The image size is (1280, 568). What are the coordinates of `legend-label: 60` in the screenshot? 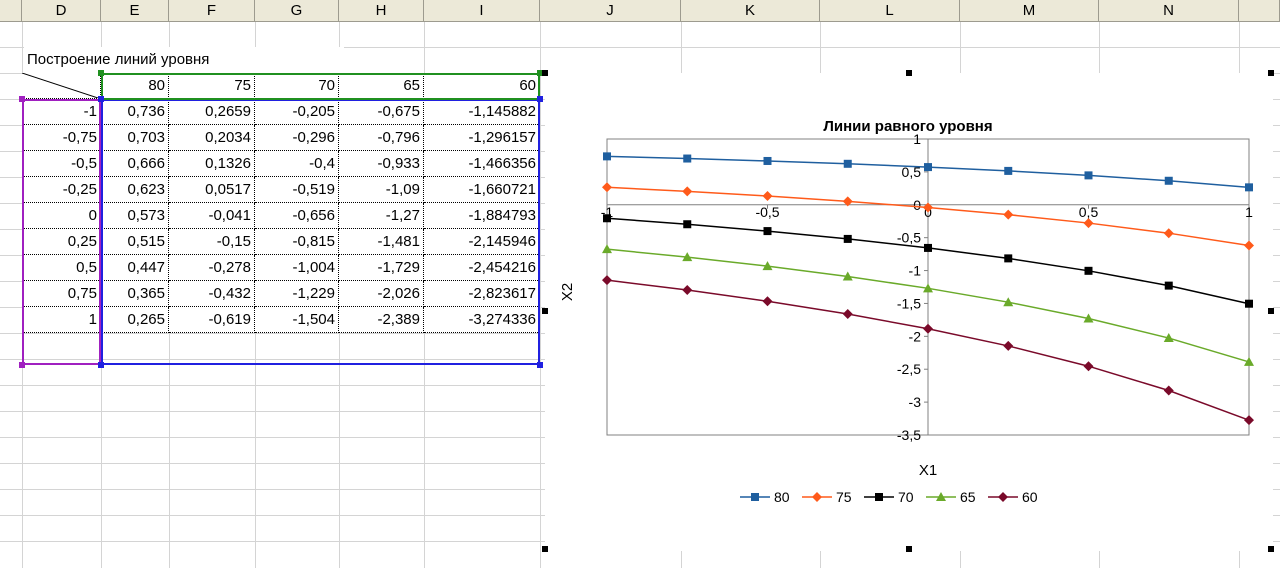 It's located at (1030, 497).